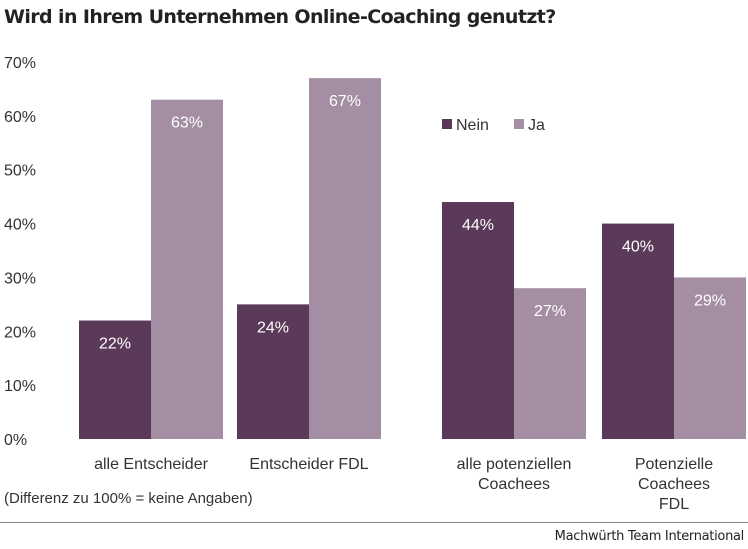  Describe the element at coordinates (478, 225) in the screenshot. I see `bar-value-label: 44%` at that location.